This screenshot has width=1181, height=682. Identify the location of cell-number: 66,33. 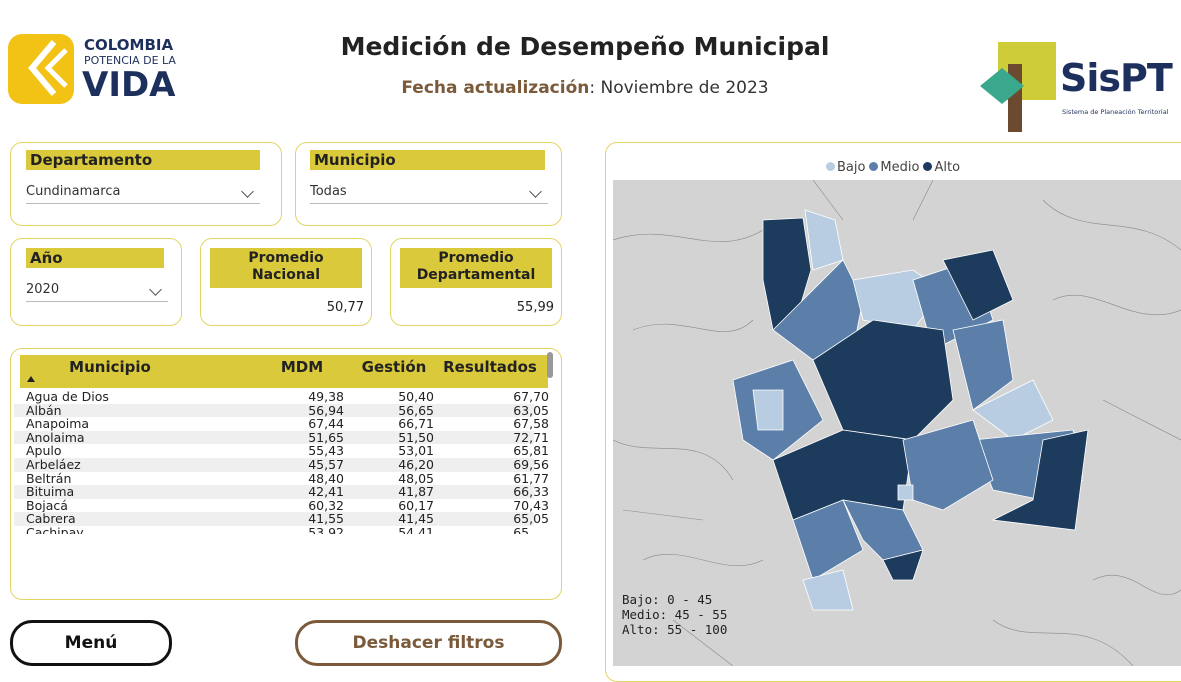
(531, 492).